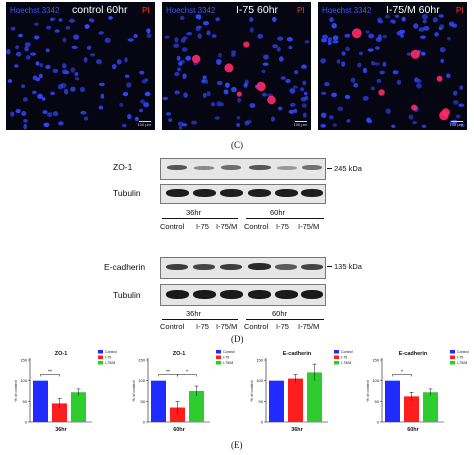  What do you see at coordinates (301, 121) in the screenshot?
I see `scale-bar` at bounding box center [301, 121].